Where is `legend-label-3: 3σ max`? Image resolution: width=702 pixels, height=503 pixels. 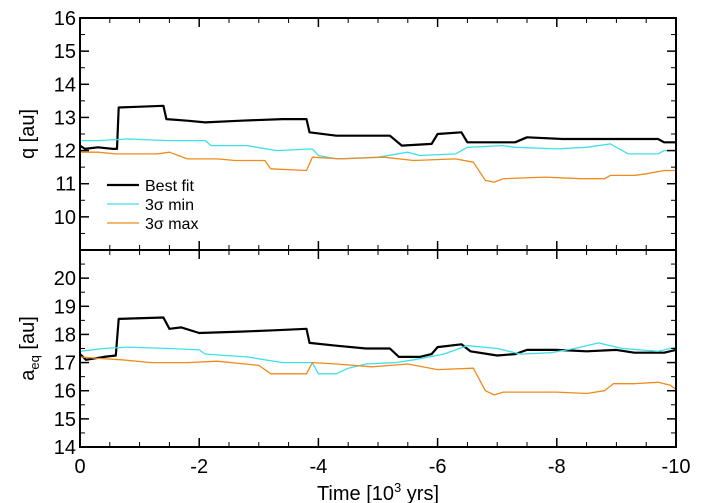
legend-label-3: 3σ max is located at coordinates (171, 224).